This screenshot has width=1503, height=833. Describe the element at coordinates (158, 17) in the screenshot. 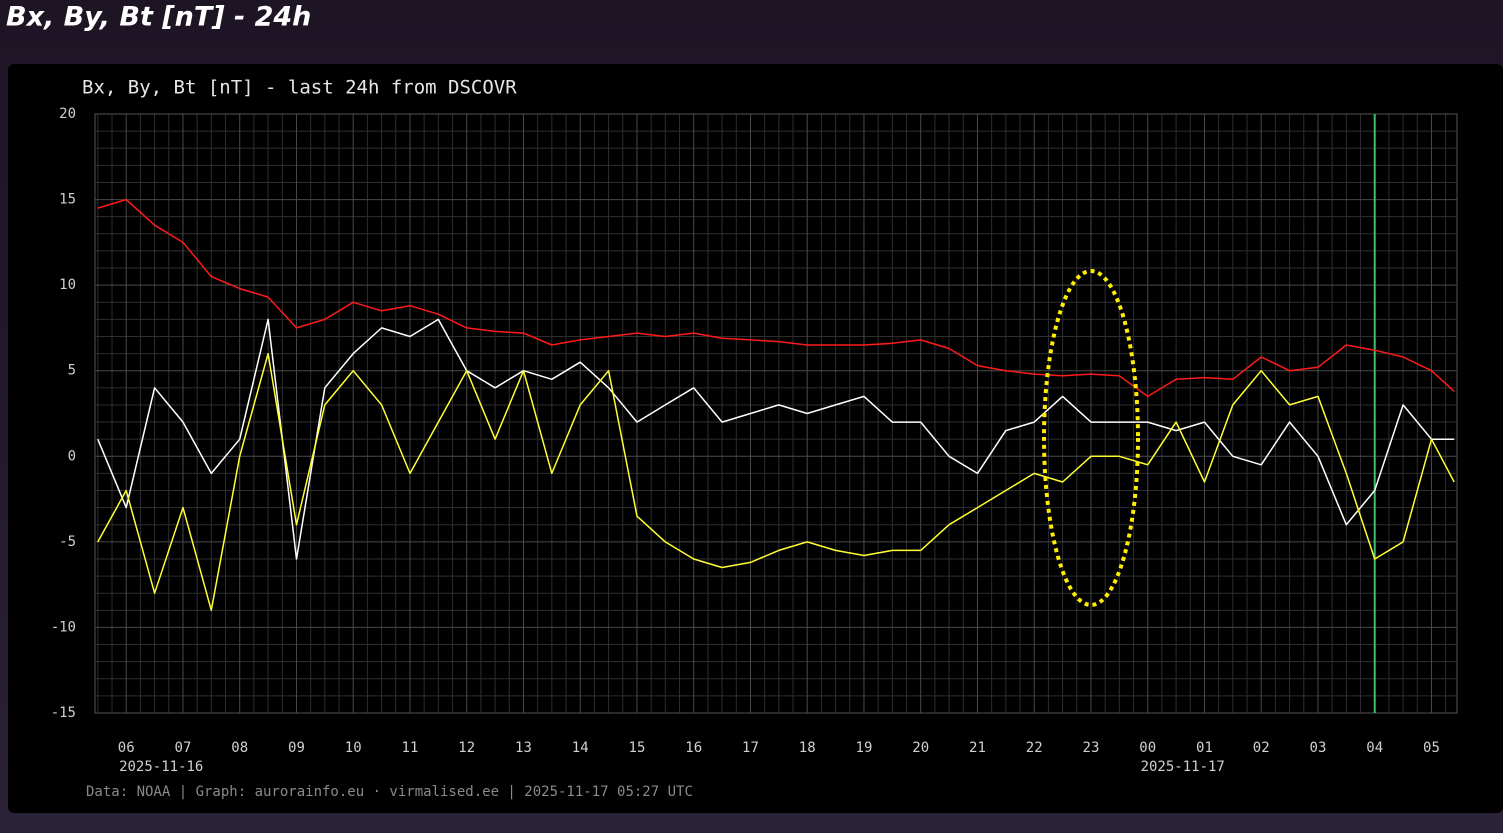

I see `page-title: Bx, By, Bt [nT] - 24h` at that location.